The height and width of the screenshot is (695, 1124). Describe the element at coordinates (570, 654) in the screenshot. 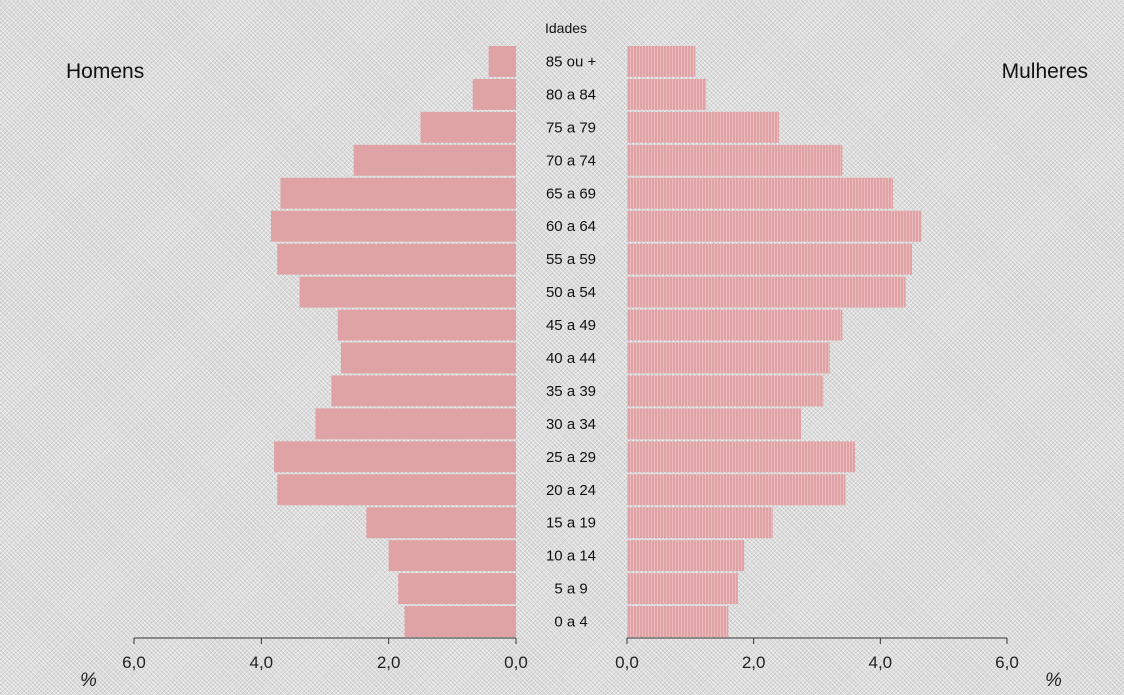

I see `x-axes: 0,0 0,0 2,0 2,0 4,0 4,0 6,0 6,0` at that location.